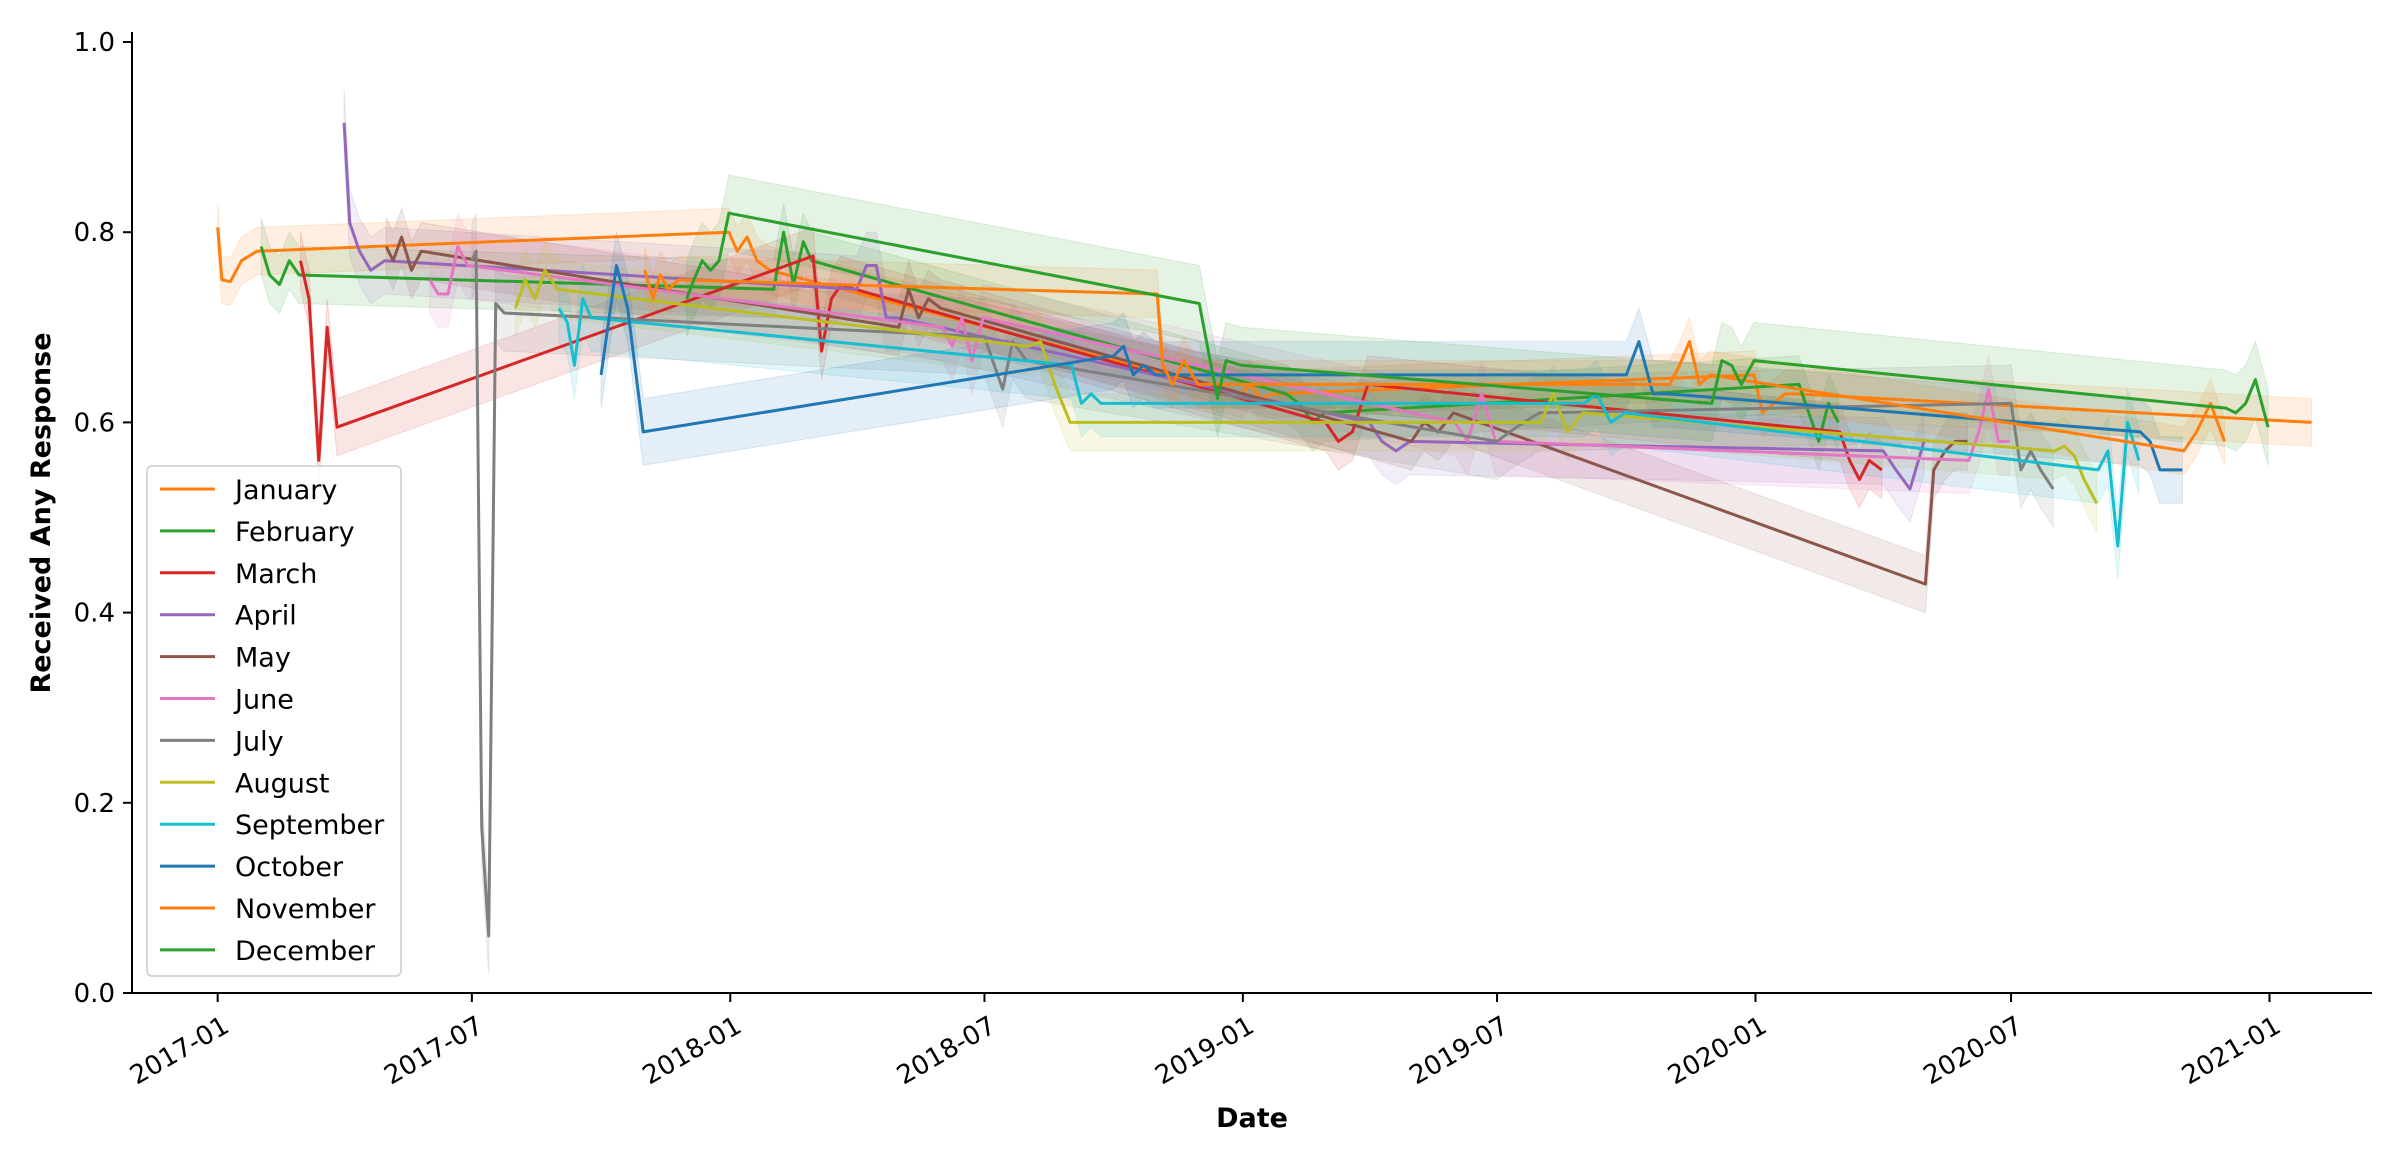  I want to click on x-tick-label: 2017-01, so click(179, 1051).